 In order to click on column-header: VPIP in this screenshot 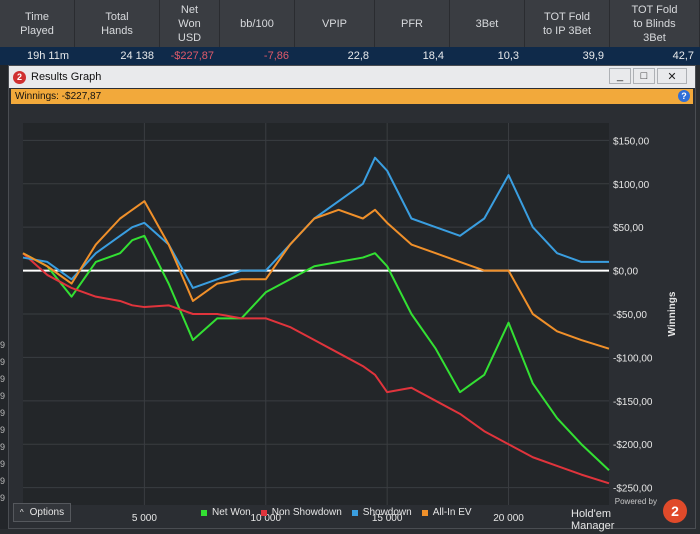, I will do `click(335, 23)`.